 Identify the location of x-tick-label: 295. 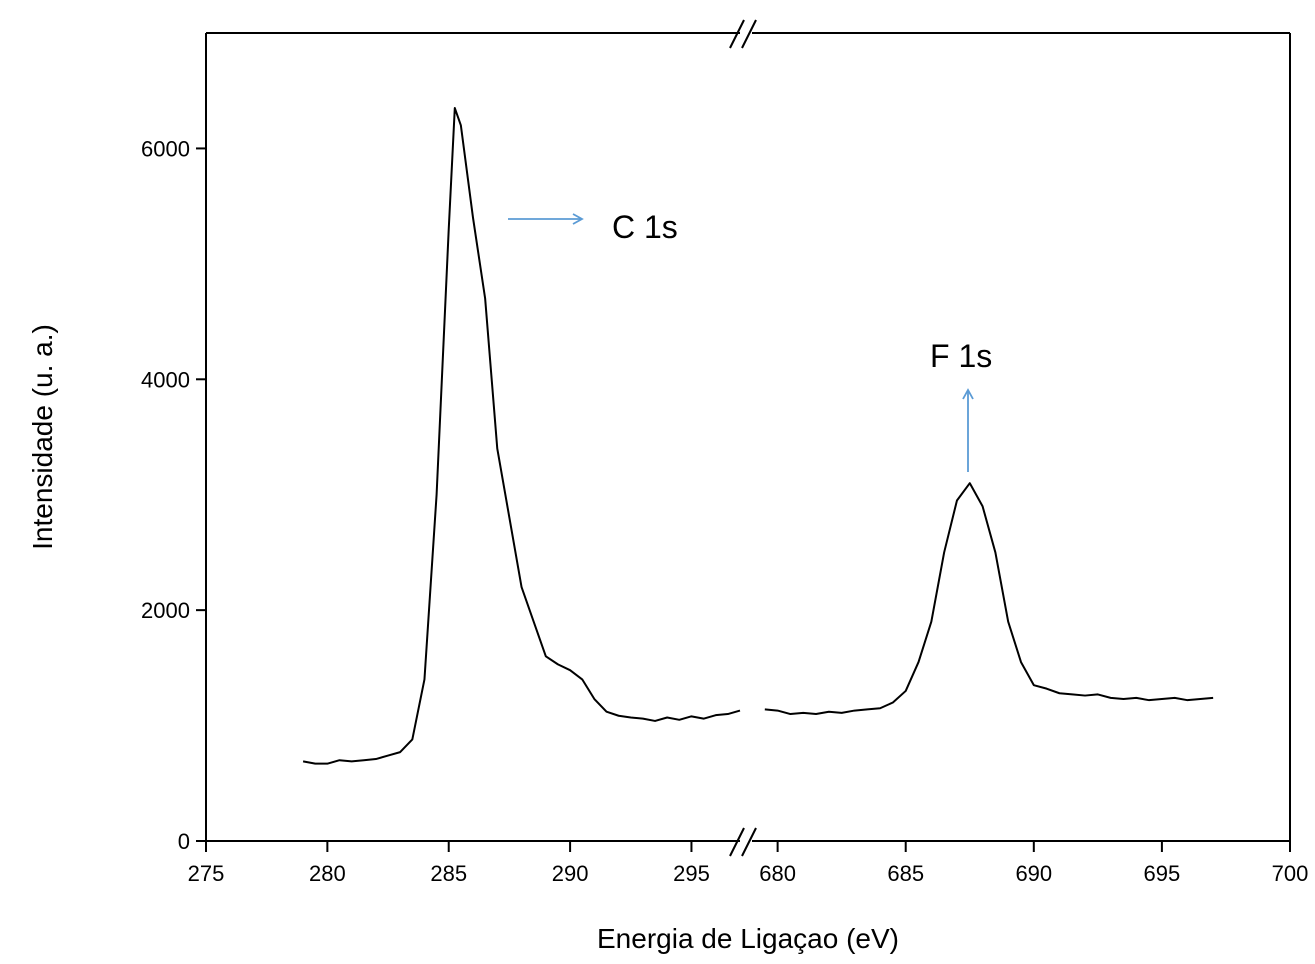
(691, 873).